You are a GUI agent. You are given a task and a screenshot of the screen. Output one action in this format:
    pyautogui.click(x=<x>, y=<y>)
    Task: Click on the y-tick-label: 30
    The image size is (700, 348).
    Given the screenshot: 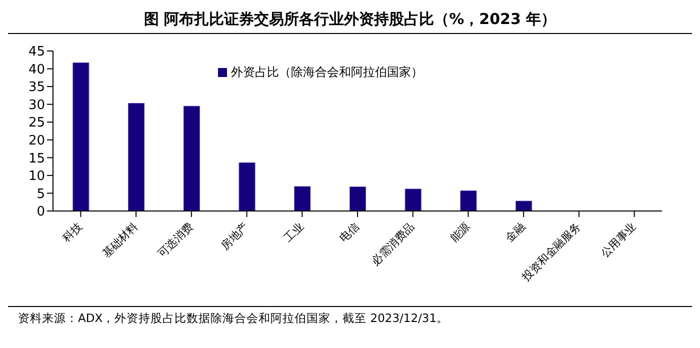 What is the action you would take?
    pyautogui.click(x=36, y=105)
    